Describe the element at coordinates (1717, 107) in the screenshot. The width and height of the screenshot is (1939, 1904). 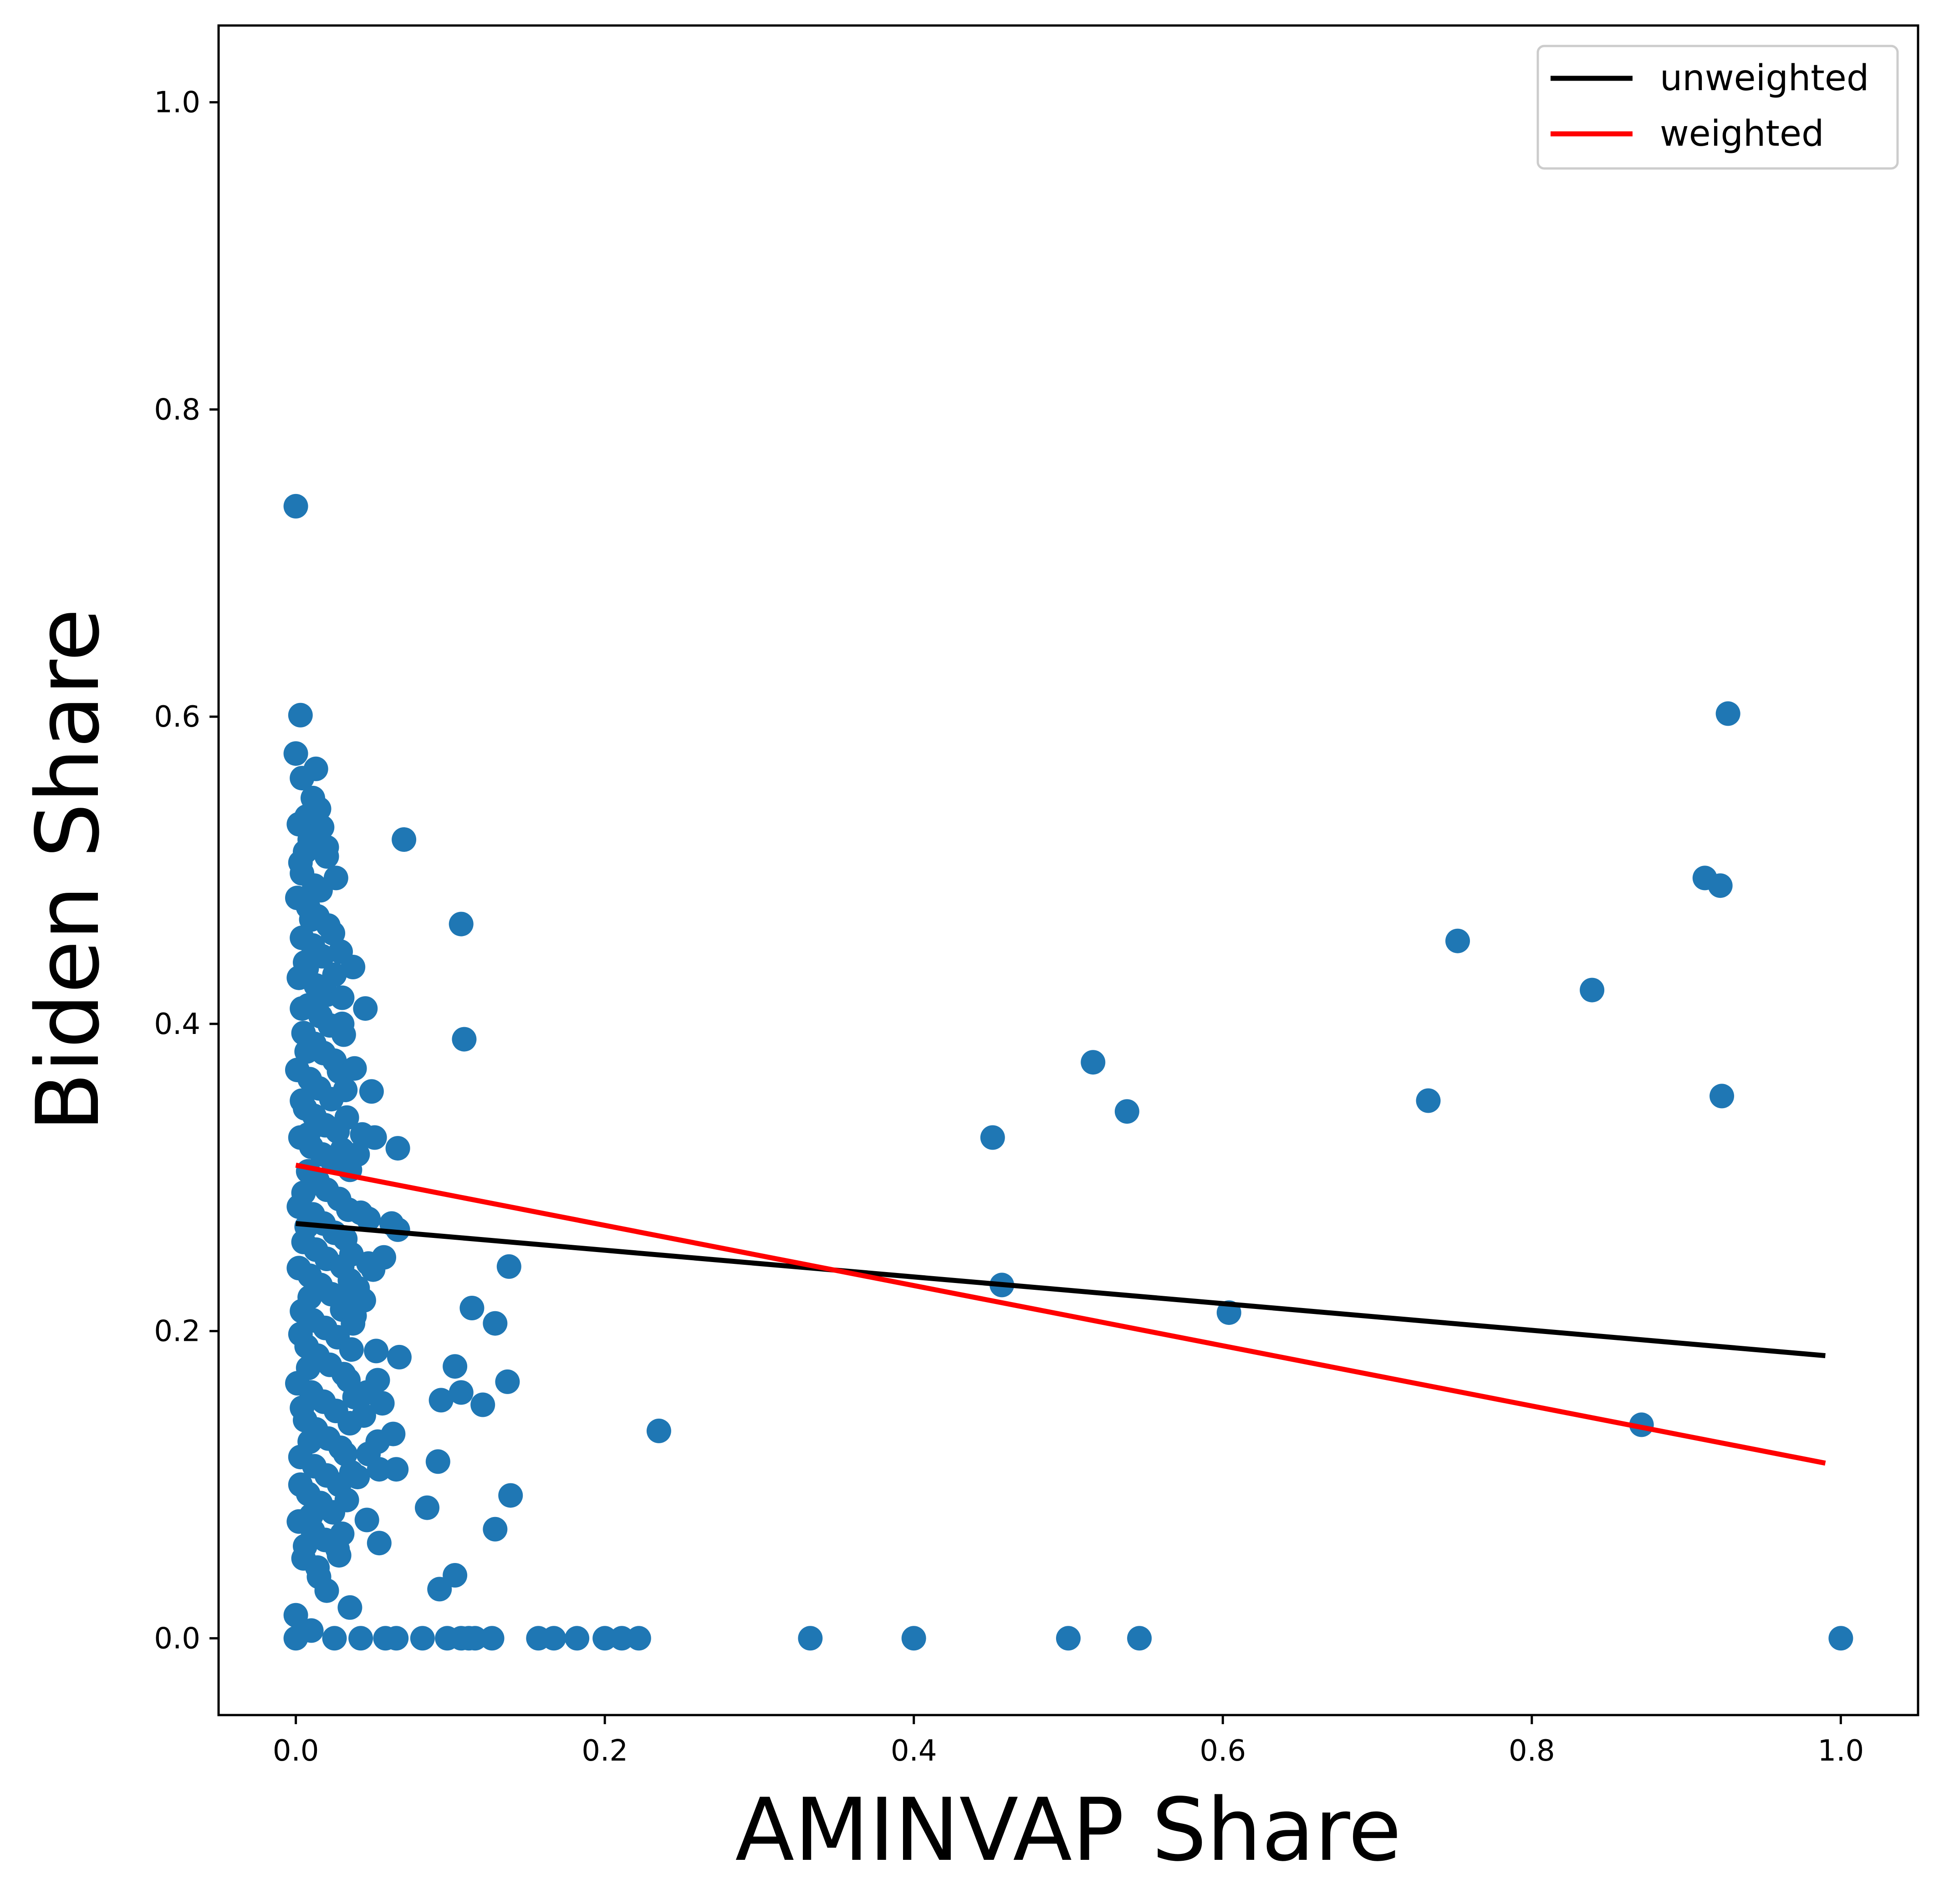
I see `legend: unweighted weighted` at that location.